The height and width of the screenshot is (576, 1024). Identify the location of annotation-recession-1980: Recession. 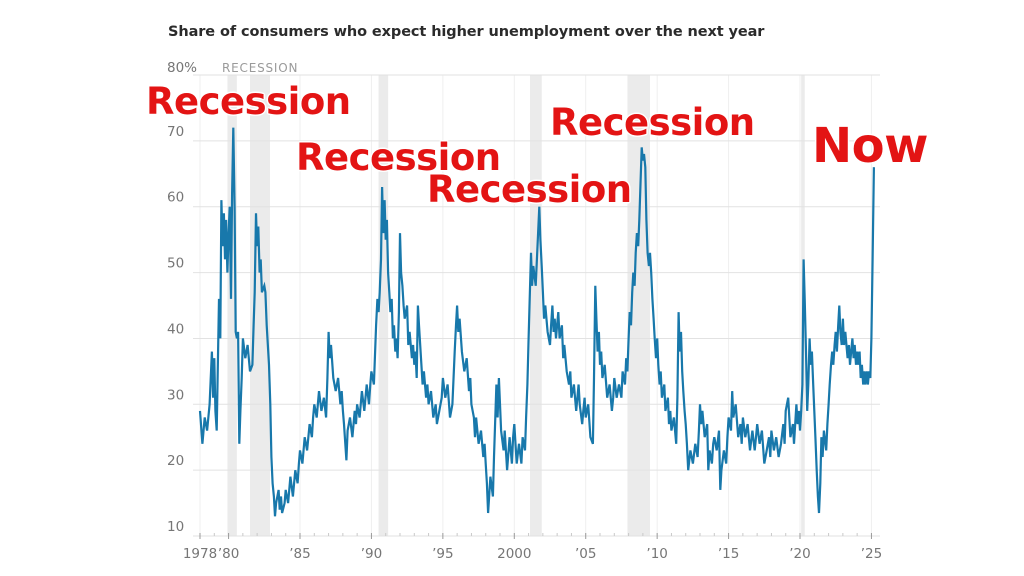
(248, 101).